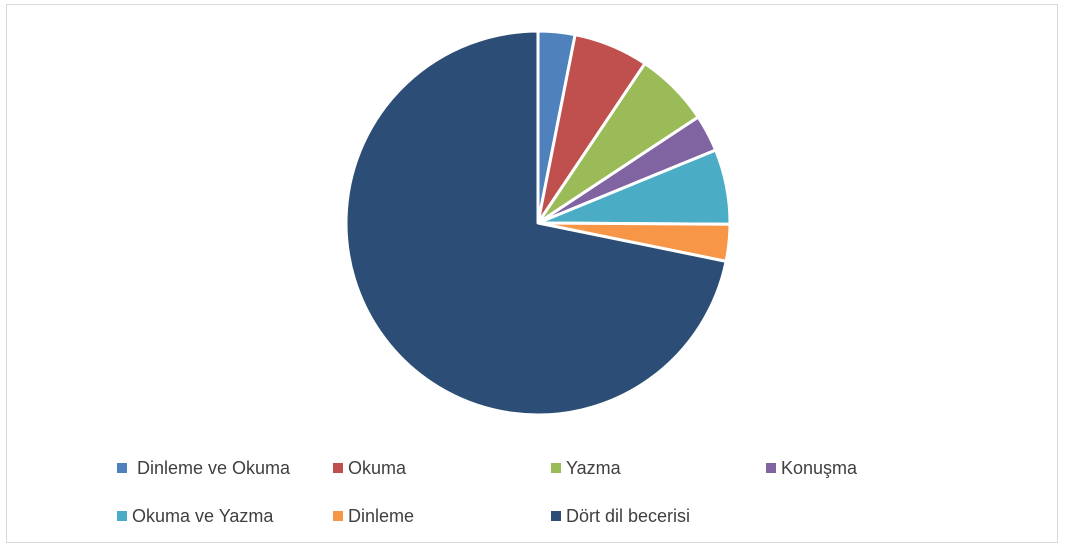 The height and width of the screenshot is (550, 1067). Describe the element at coordinates (203, 516) in the screenshot. I see `legend-label-4: Okuma ve Yazma` at that location.